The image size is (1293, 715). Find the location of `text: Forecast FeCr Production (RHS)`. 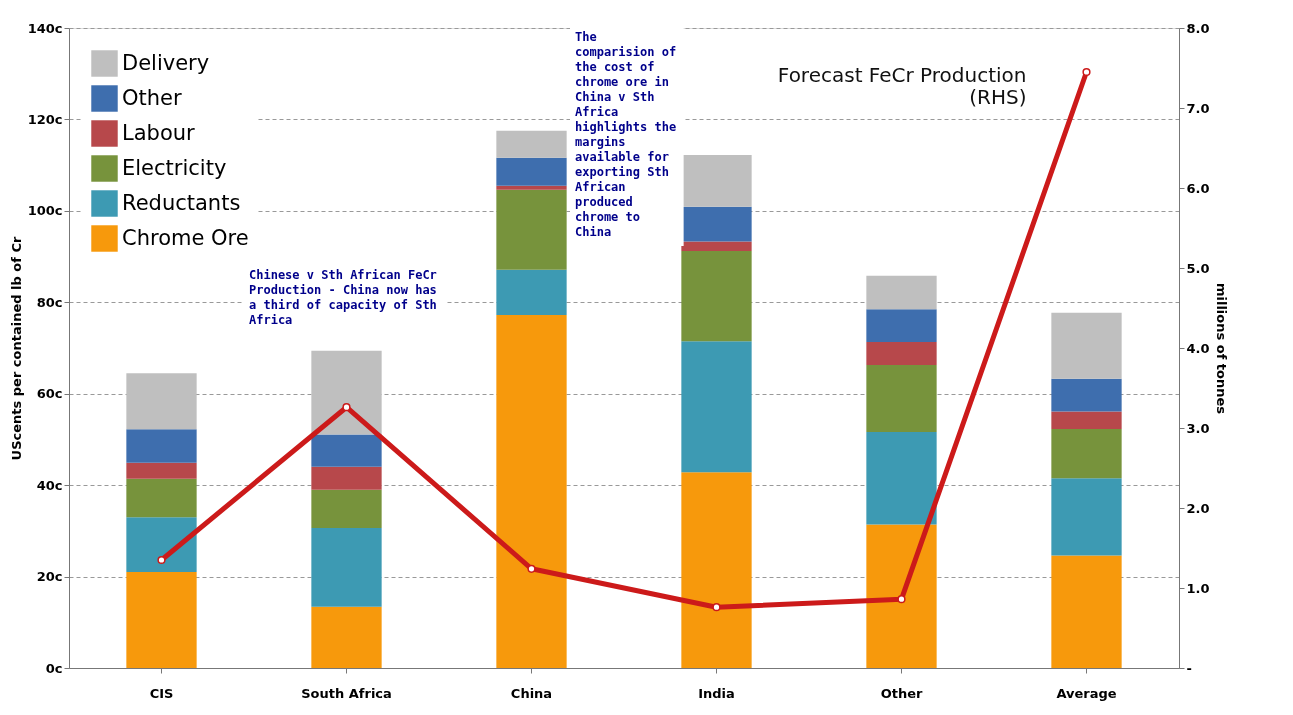

text: Forecast FeCr Production (RHS) is located at coordinates (902, 86).